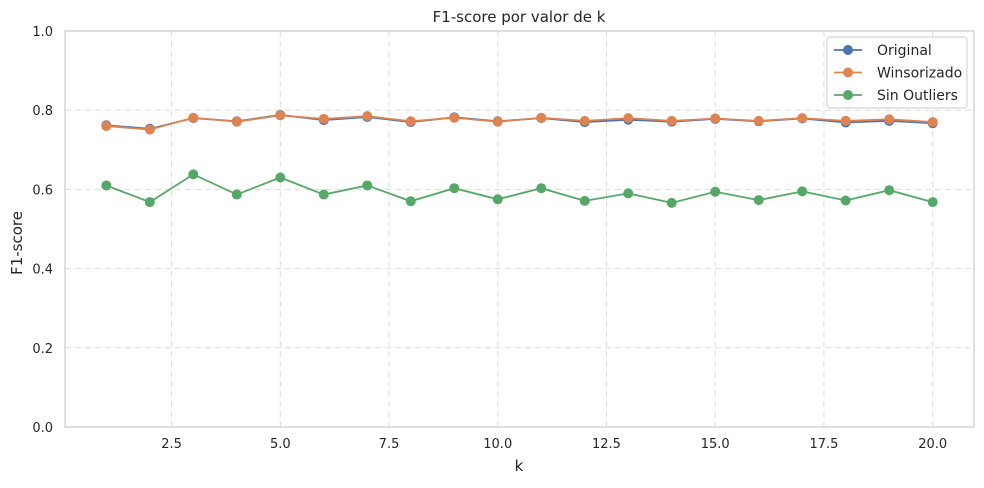  I want to click on y-axis-label: F1-score, so click(17, 243).